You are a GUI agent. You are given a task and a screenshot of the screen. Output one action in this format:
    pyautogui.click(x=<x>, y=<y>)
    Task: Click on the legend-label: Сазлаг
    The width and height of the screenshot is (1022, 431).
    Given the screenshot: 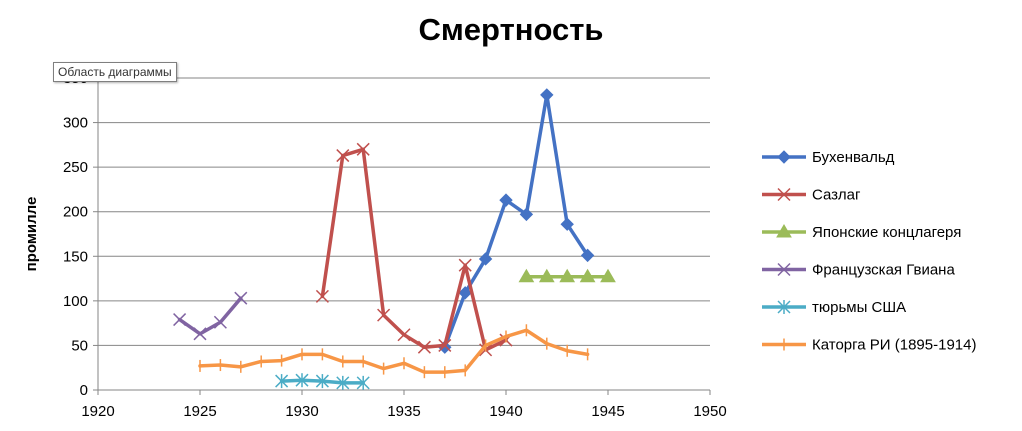 What is the action you would take?
    pyautogui.click(x=836, y=195)
    